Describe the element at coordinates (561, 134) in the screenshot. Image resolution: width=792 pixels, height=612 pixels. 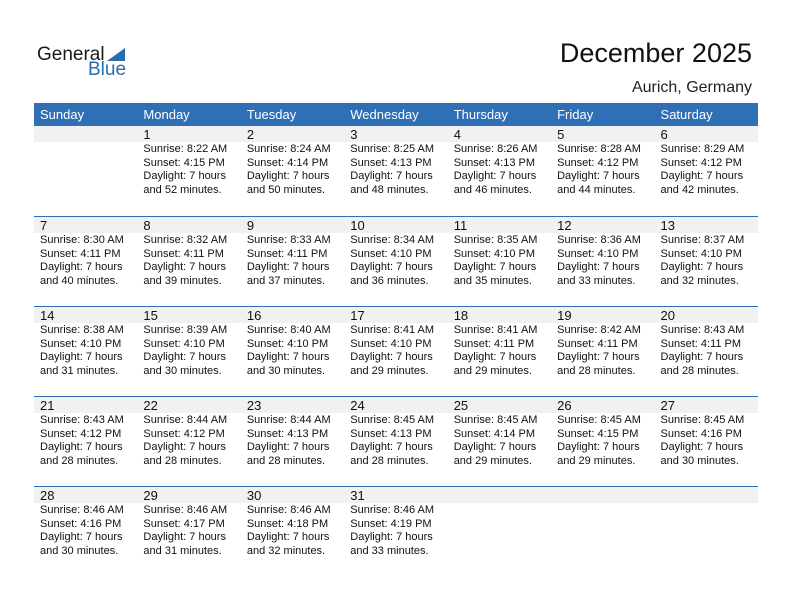
I see `day-number: 5` at that location.